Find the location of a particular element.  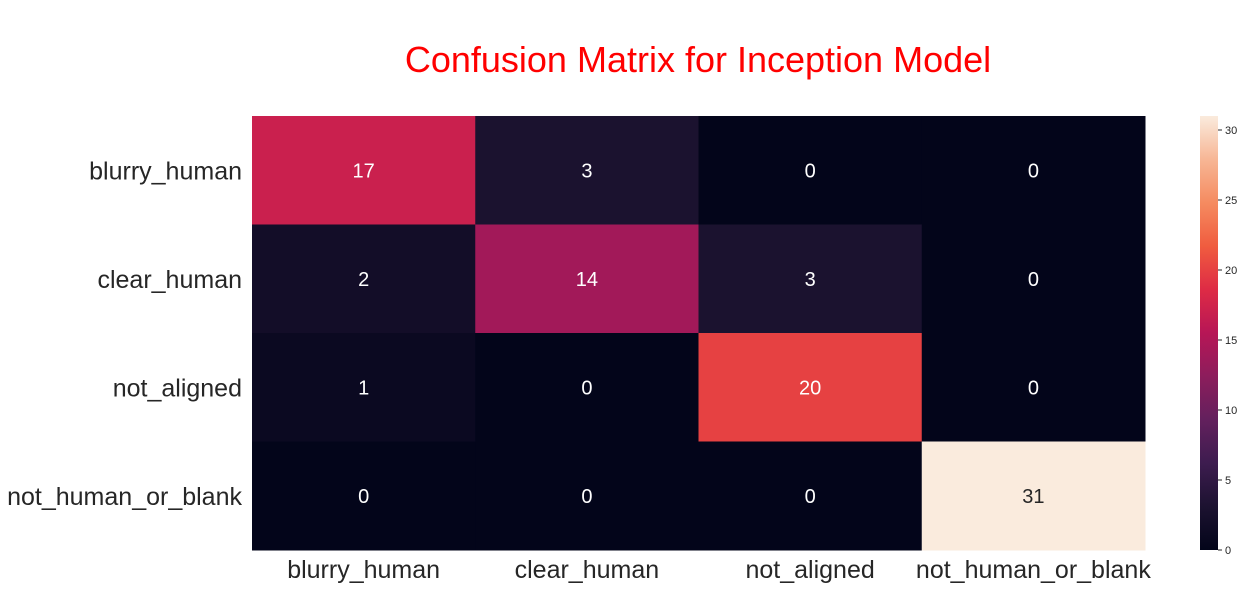

column-tick-label: blurry_human is located at coordinates (363, 570).